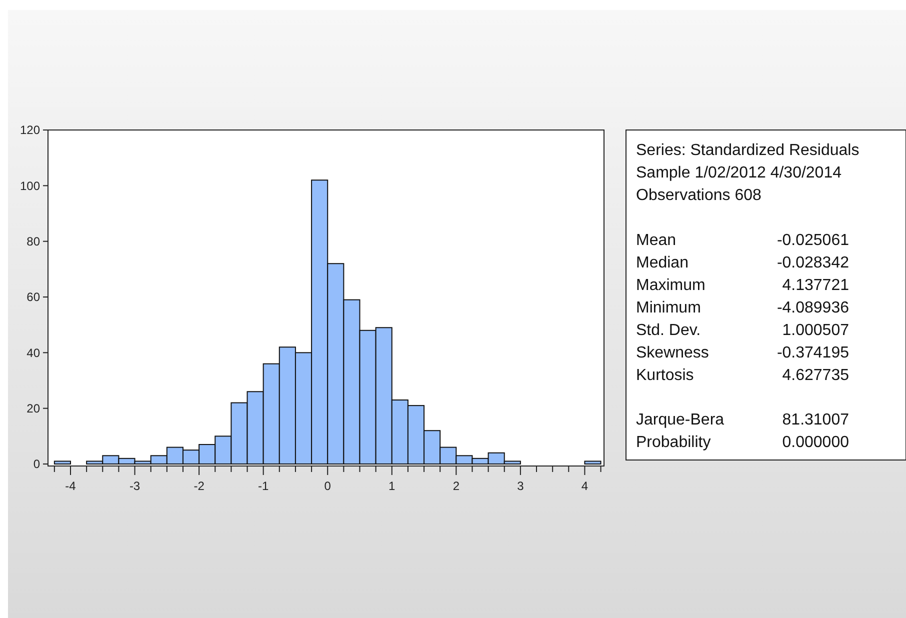 The width and height of the screenshot is (906, 618). What do you see at coordinates (699, 195) in the screenshot?
I see `text: Observations 608` at bounding box center [699, 195].